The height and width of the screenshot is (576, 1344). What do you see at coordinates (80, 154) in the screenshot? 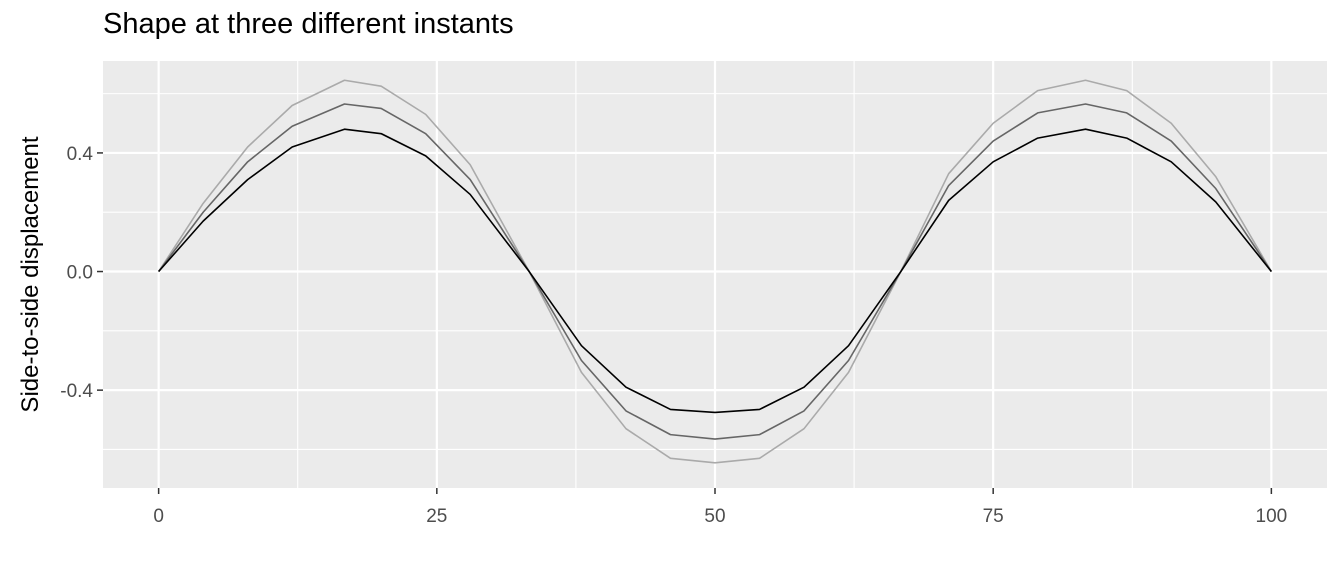
I see `y-tick-label: 0.4` at bounding box center [80, 154].